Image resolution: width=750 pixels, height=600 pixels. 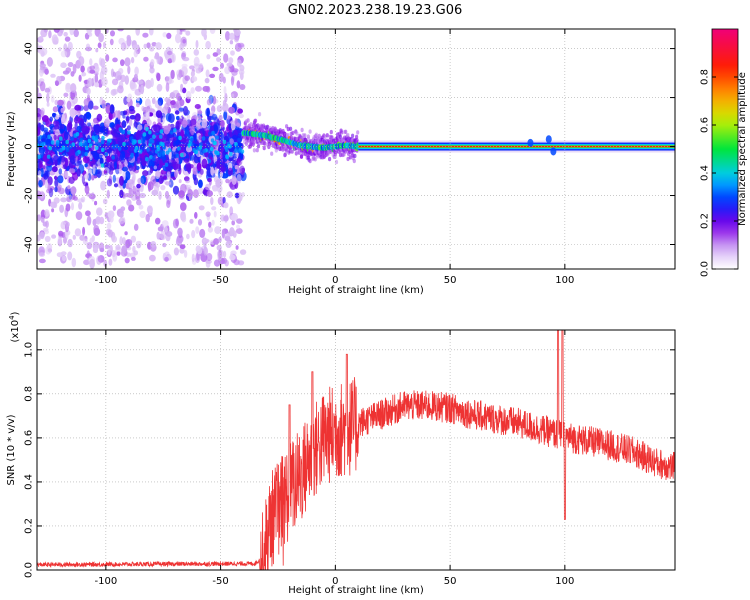 I want to click on spectrogram-noise-region, so click(x=142, y=149).